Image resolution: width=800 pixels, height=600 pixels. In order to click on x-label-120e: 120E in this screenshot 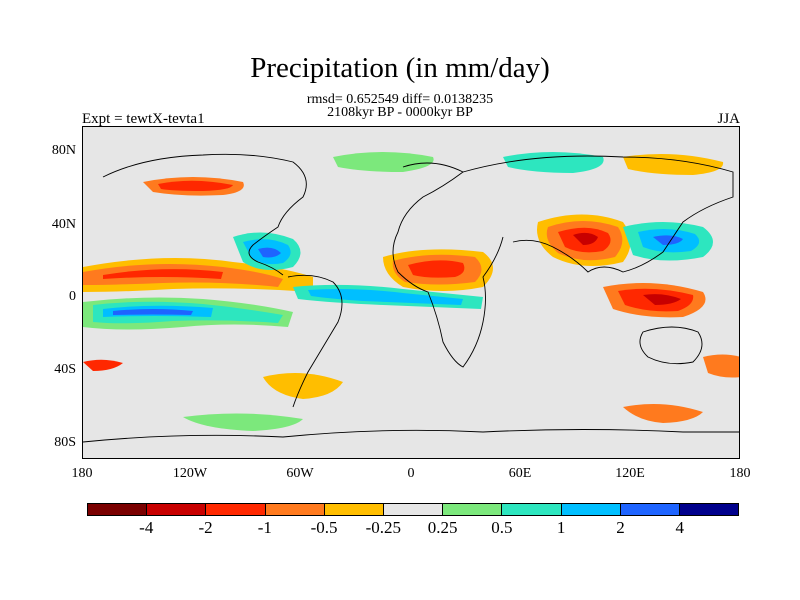, I will do `click(630, 473)`.